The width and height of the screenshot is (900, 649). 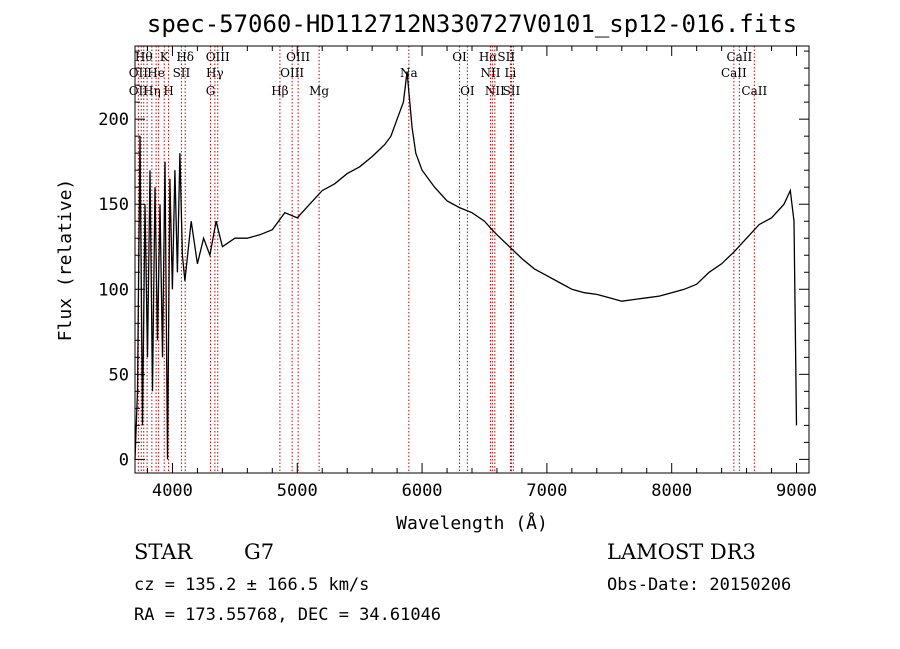 I want to click on line-label: Hγ, so click(x=215, y=73).